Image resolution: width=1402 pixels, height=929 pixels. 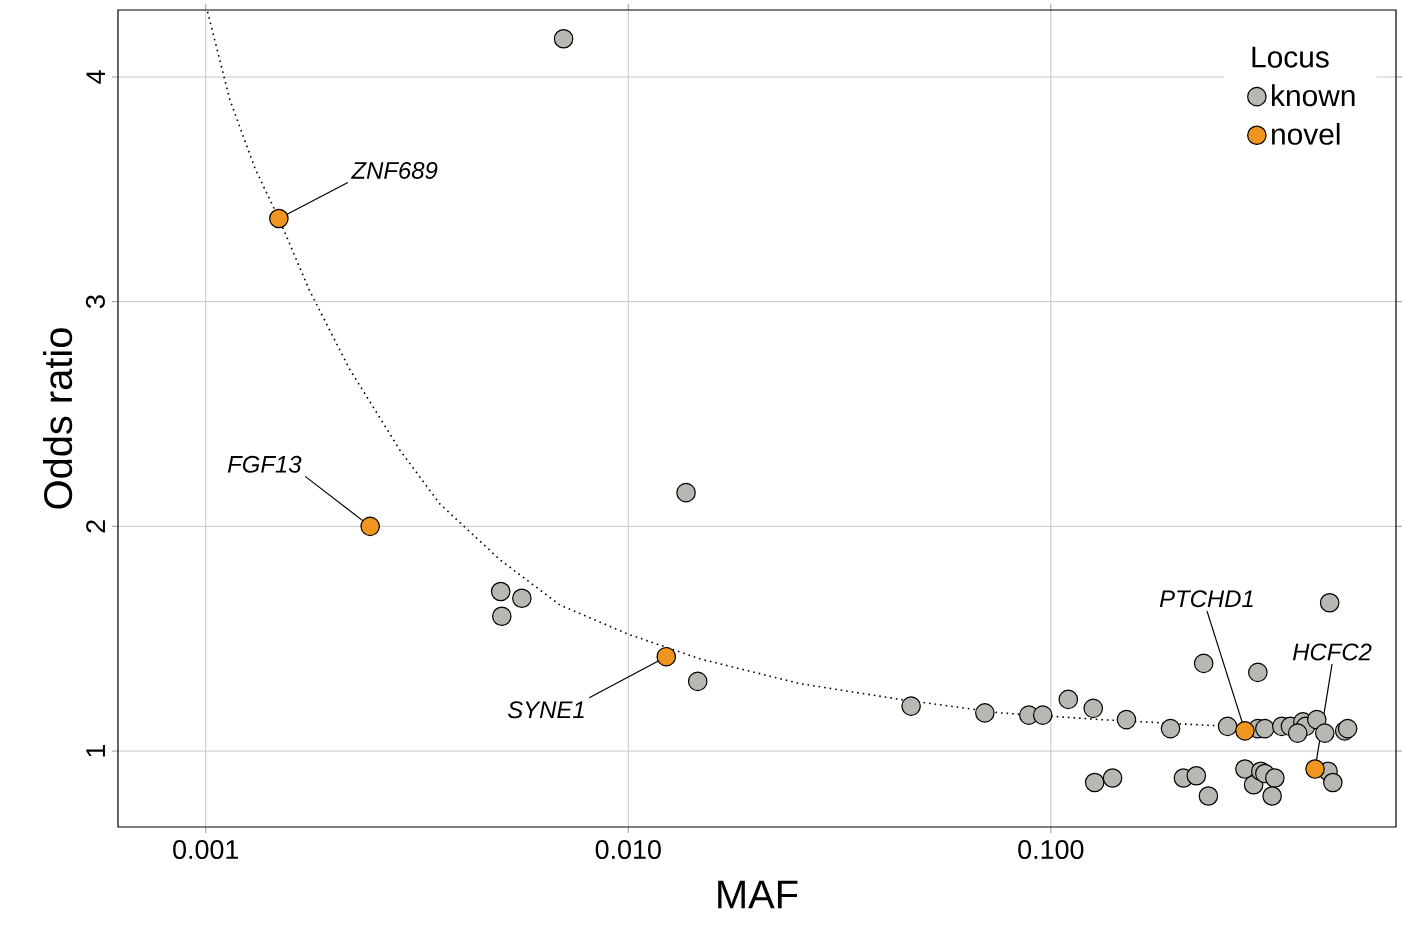 What do you see at coordinates (206, 850) in the screenshot?
I see `x-tick-label: 0.001` at bounding box center [206, 850].